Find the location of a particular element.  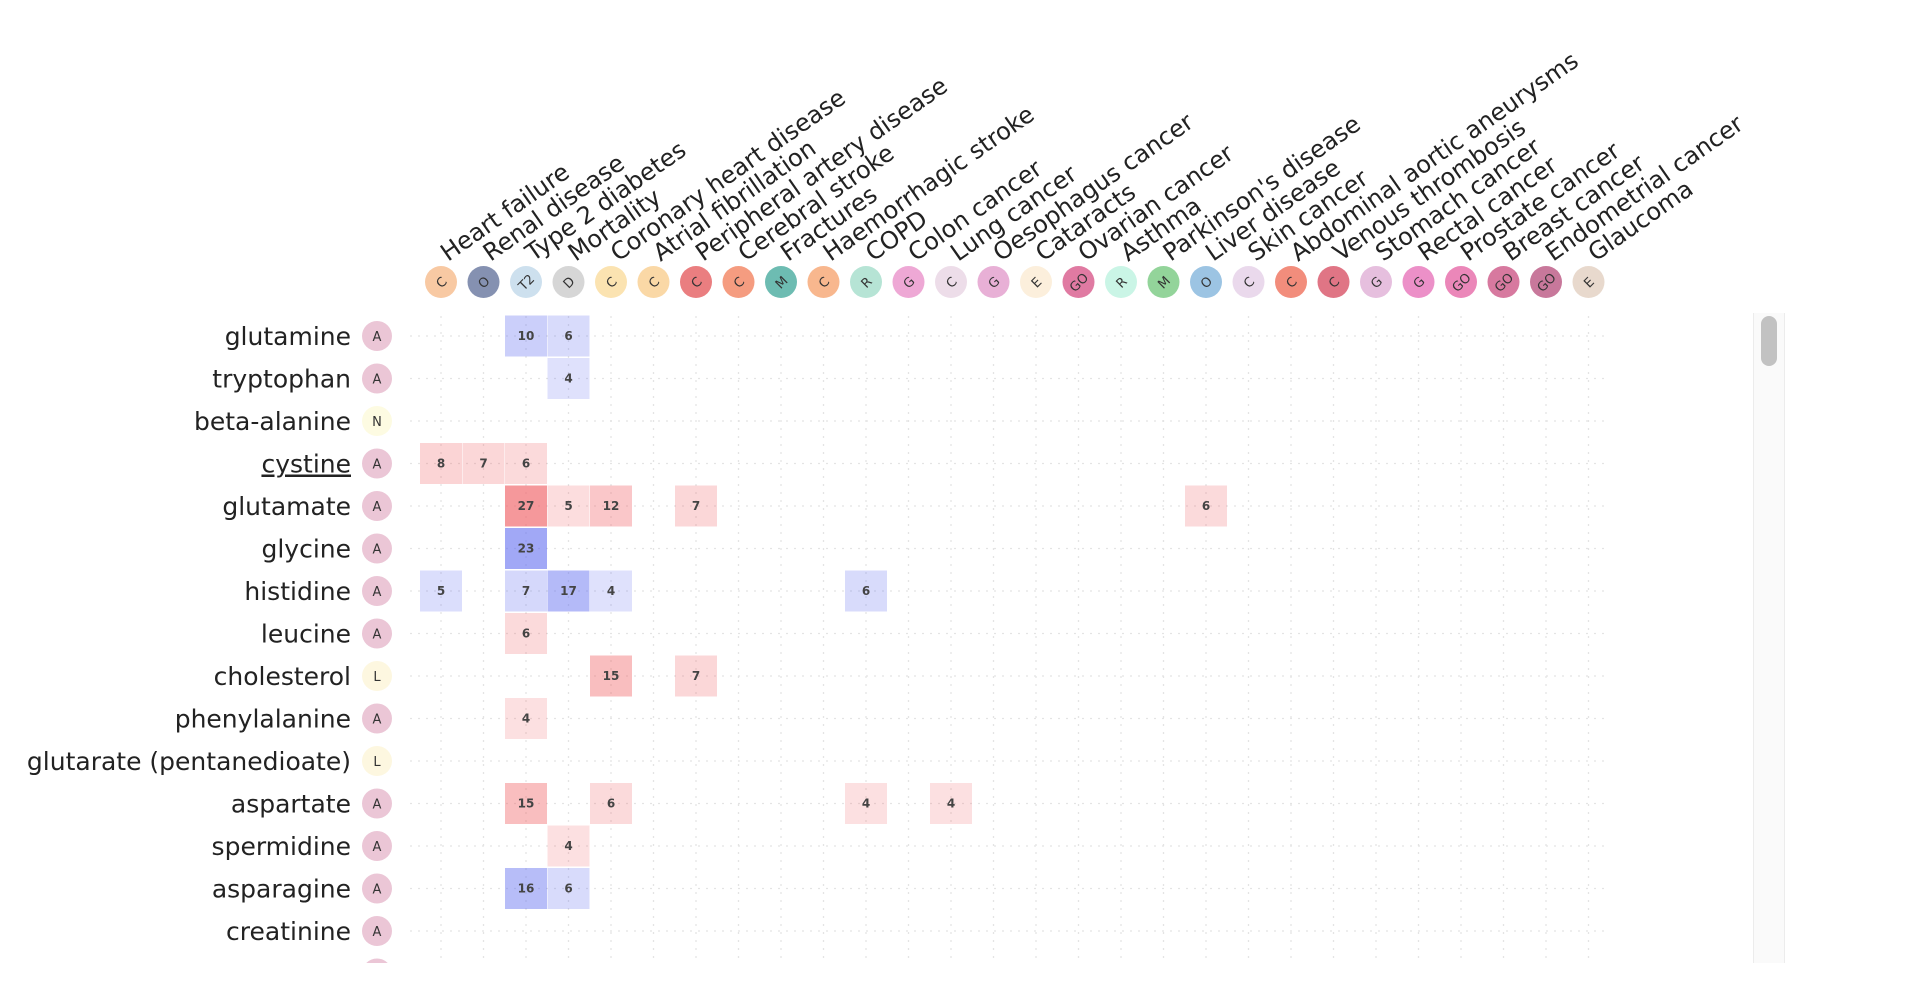

row-category-badge is located at coordinates (377, 633).